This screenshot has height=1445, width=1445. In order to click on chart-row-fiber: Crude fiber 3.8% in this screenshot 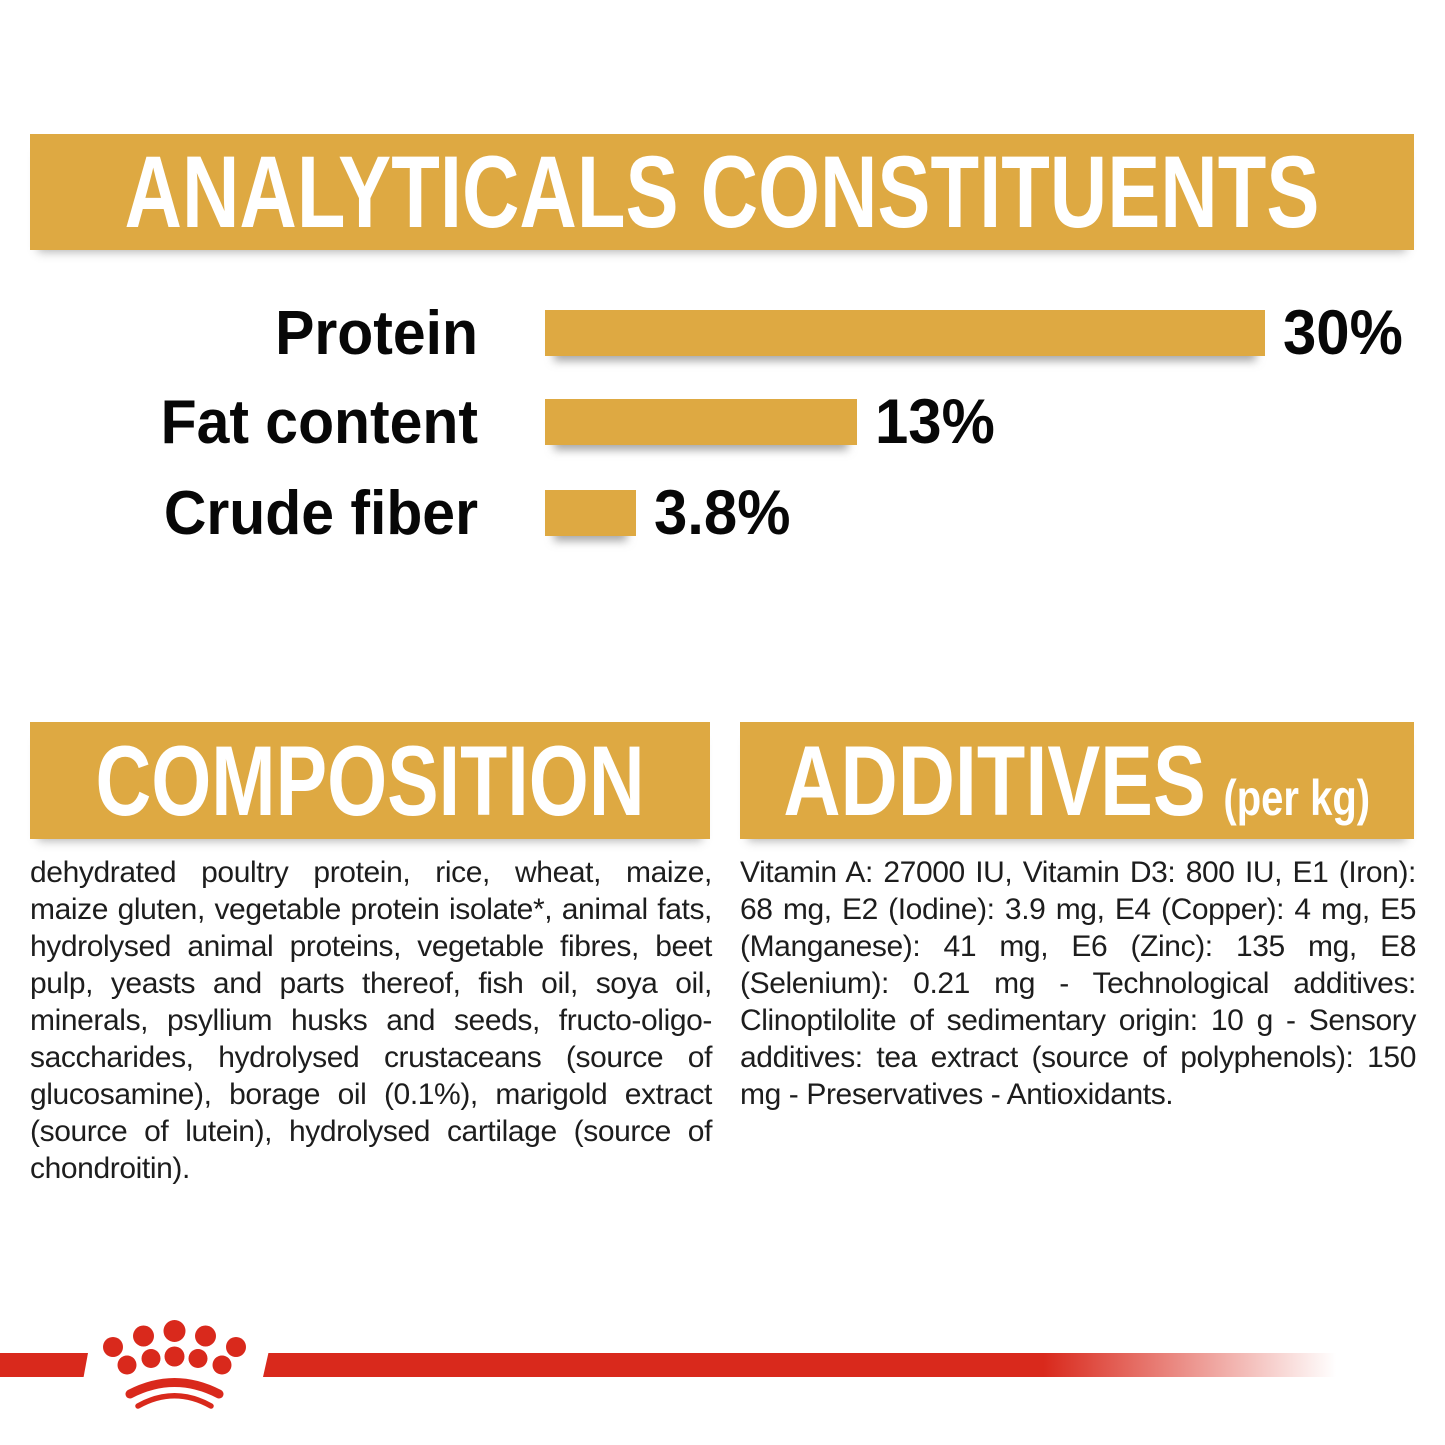, I will do `click(722, 513)`.